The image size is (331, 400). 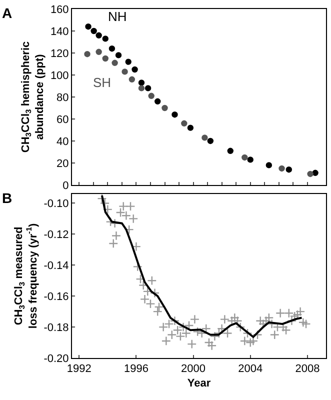 What do you see at coordinates (62, 164) in the screenshot?
I see `y-tick-label: 20` at bounding box center [62, 164].